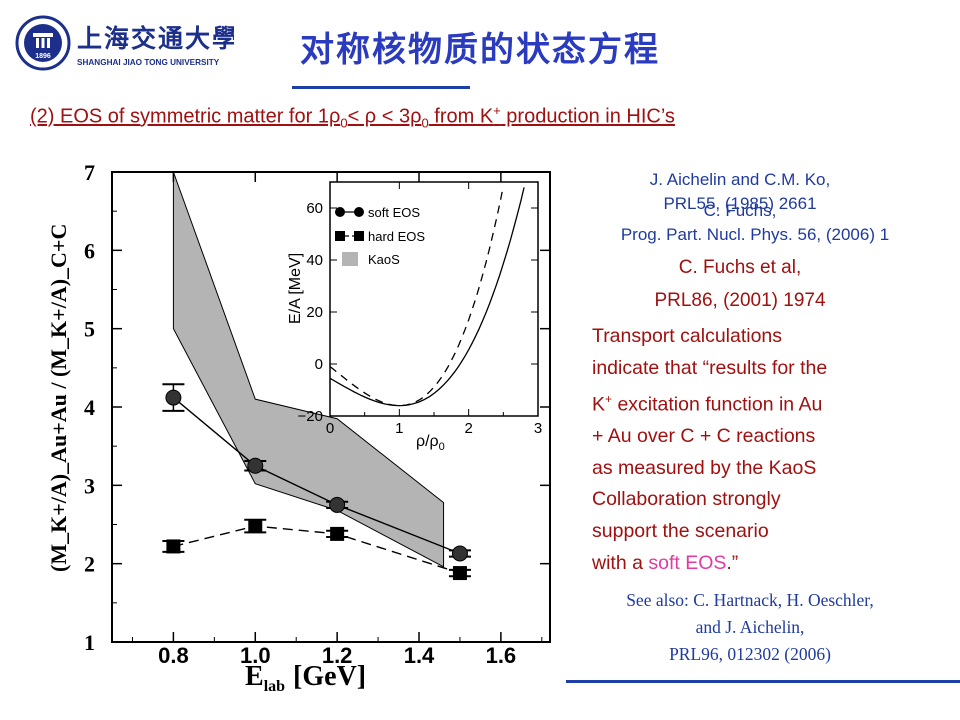 Image resolution: width=960 pixels, height=720 pixels. I want to click on subtitle-part-2: < ρ < 3ρ, so click(384, 116).